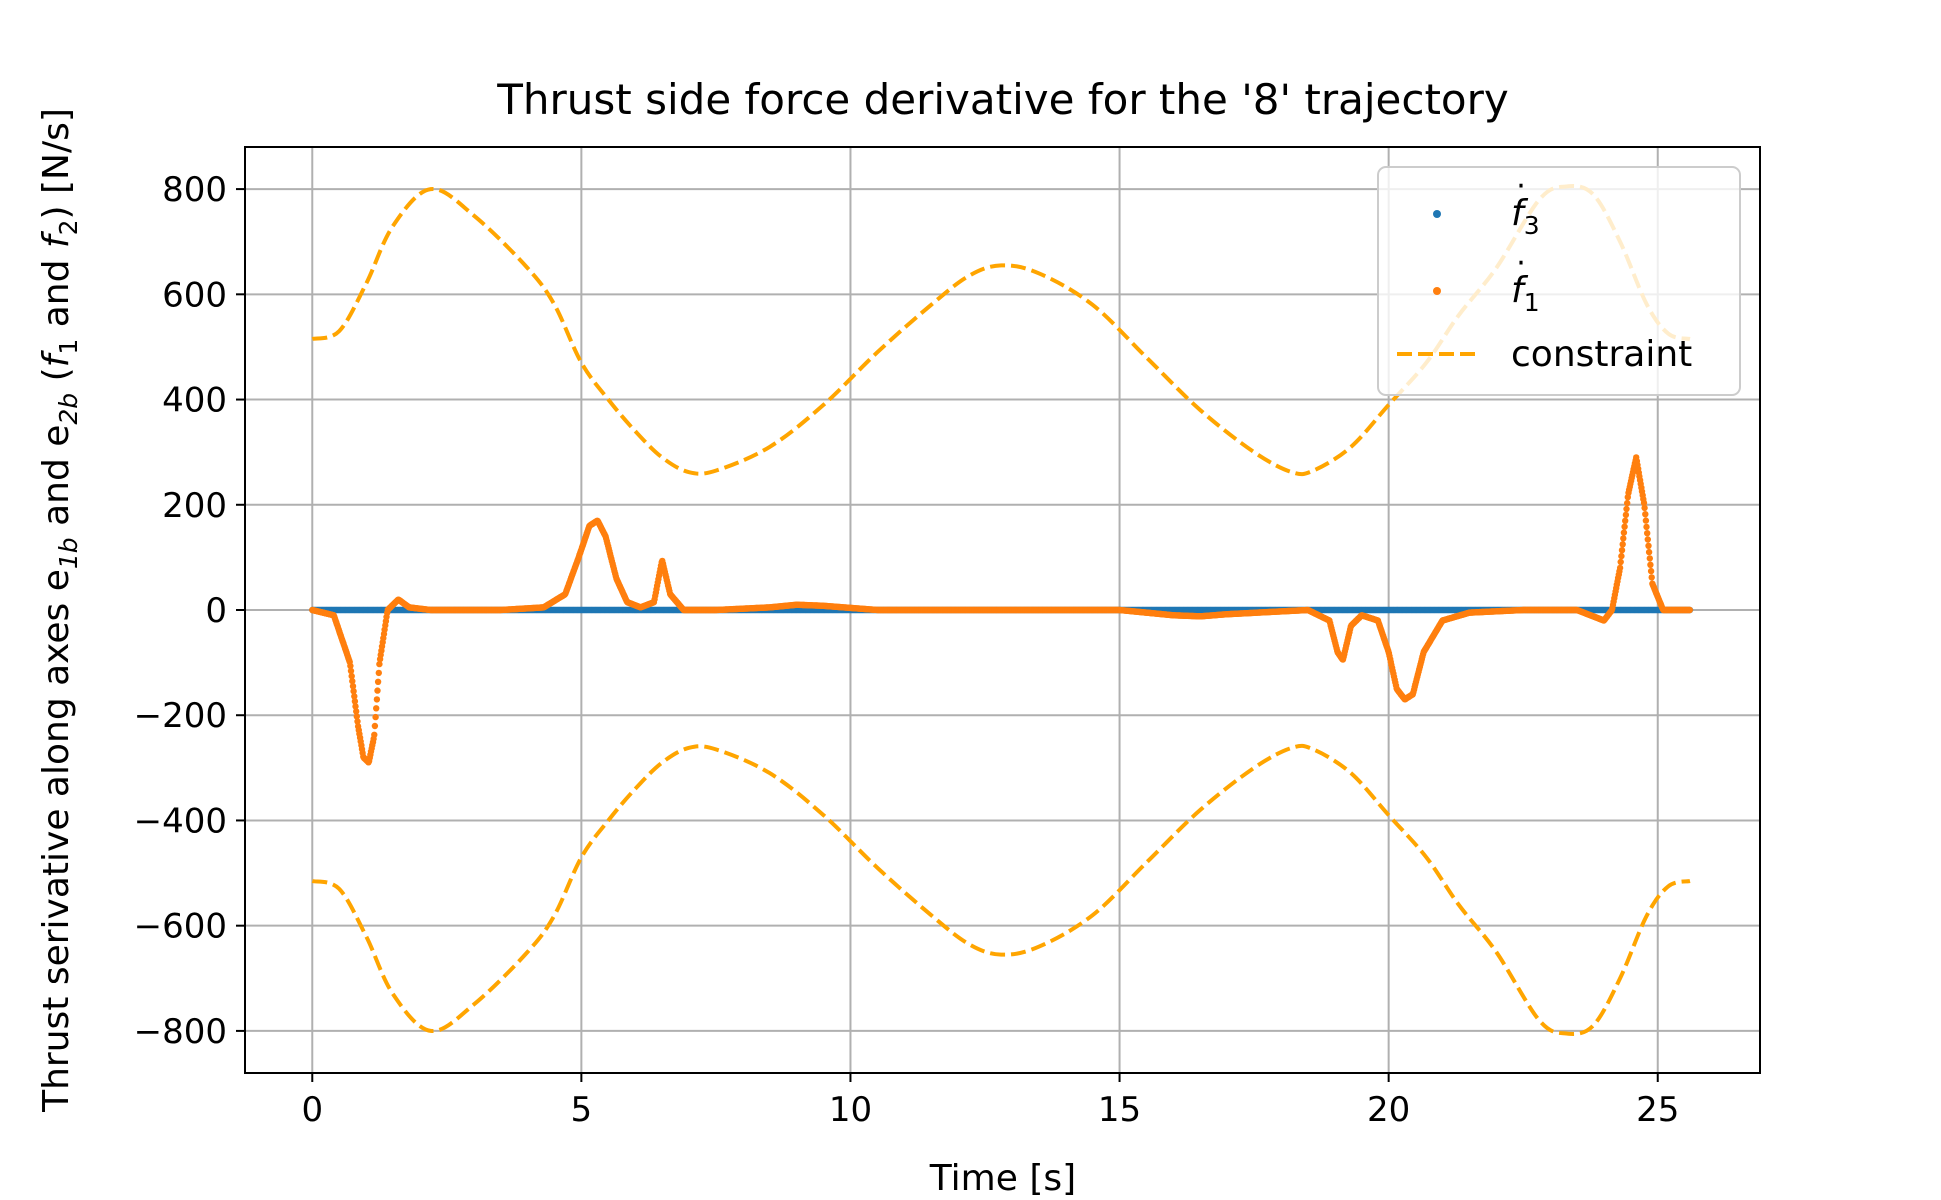  I want to click on x-tick-label: 0, so click(312, 1110).